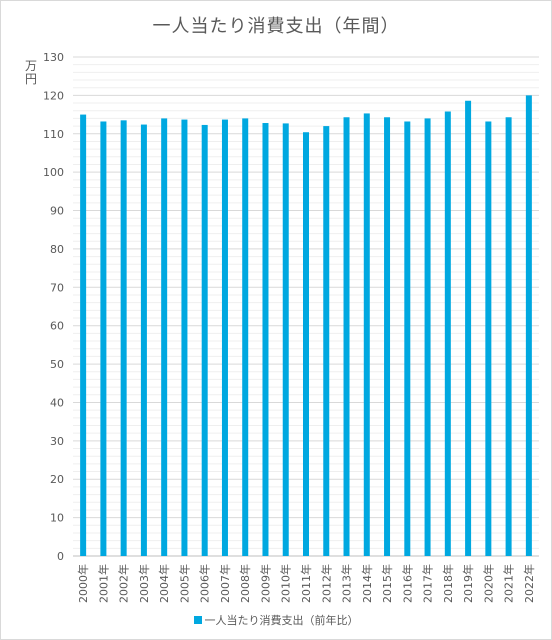 The height and width of the screenshot is (640, 552). Describe the element at coordinates (306, 583) in the screenshot. I see `x-tick-label: 2011年` at that location.